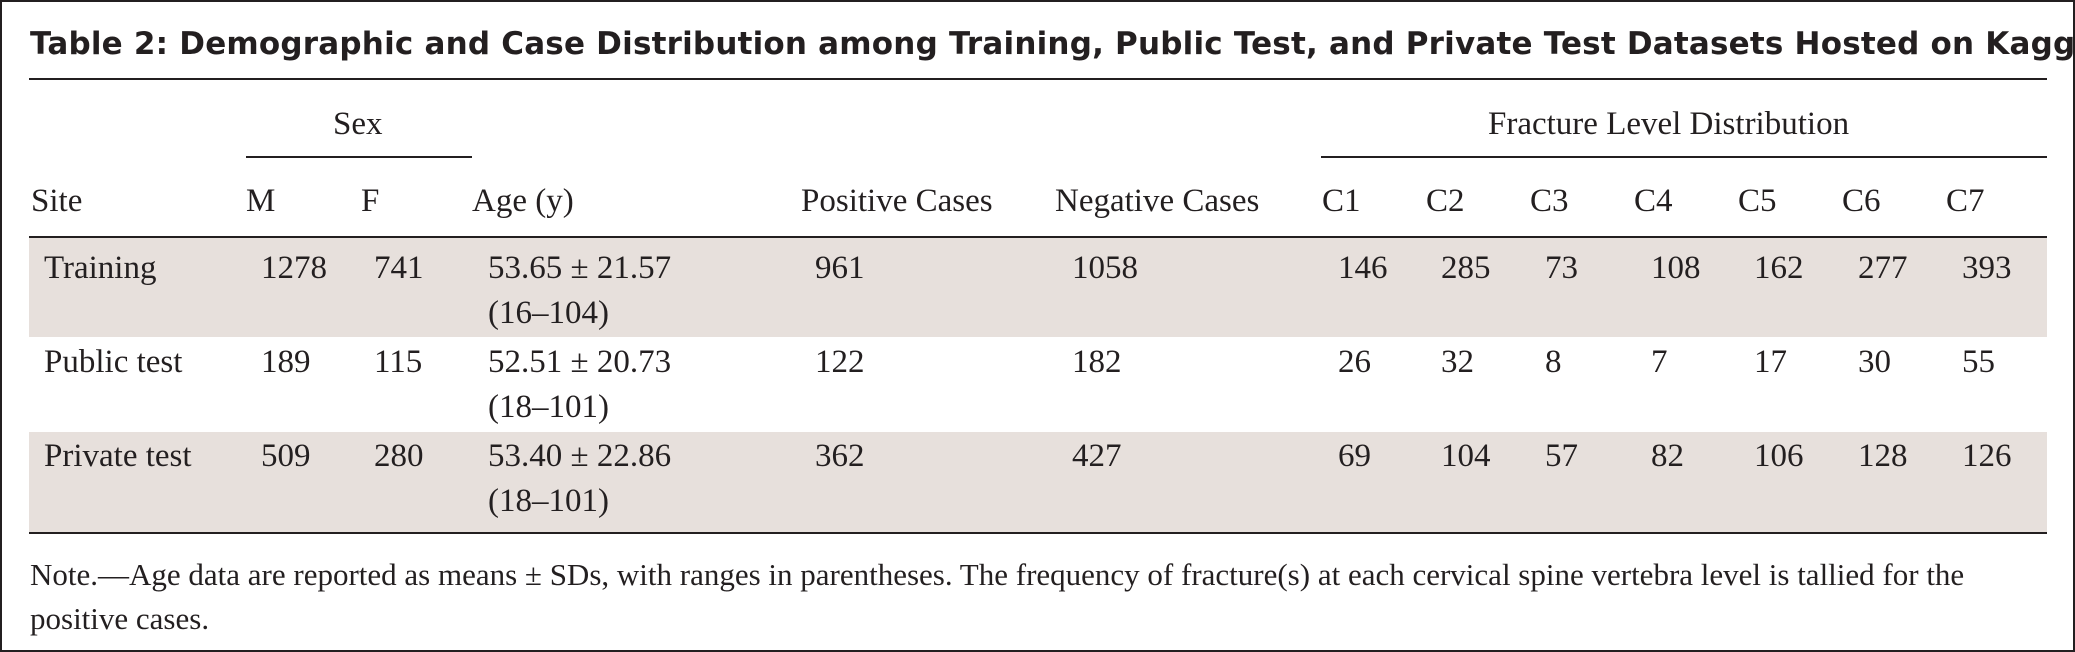  Describe the element at coordinates (1157, 201) in the screenshot. I see `col-header-negative: Negative Cases` at that location.